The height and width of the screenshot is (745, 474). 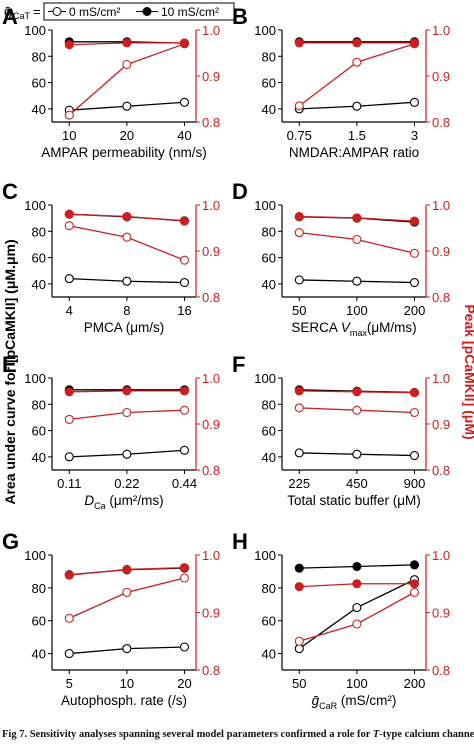 I want to click on left-tick-label-g: 40, so click(x=39, y=654).